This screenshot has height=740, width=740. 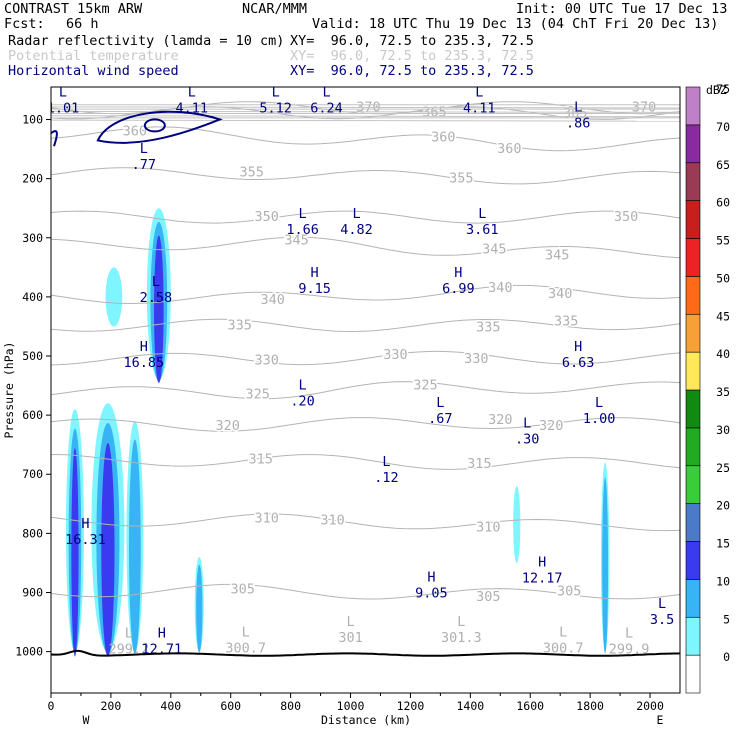 What do you see at coordinates (461, 638) in the screenshot?
I see `theta-mark-value-2: 301.3` at bounding box center [461, 638].